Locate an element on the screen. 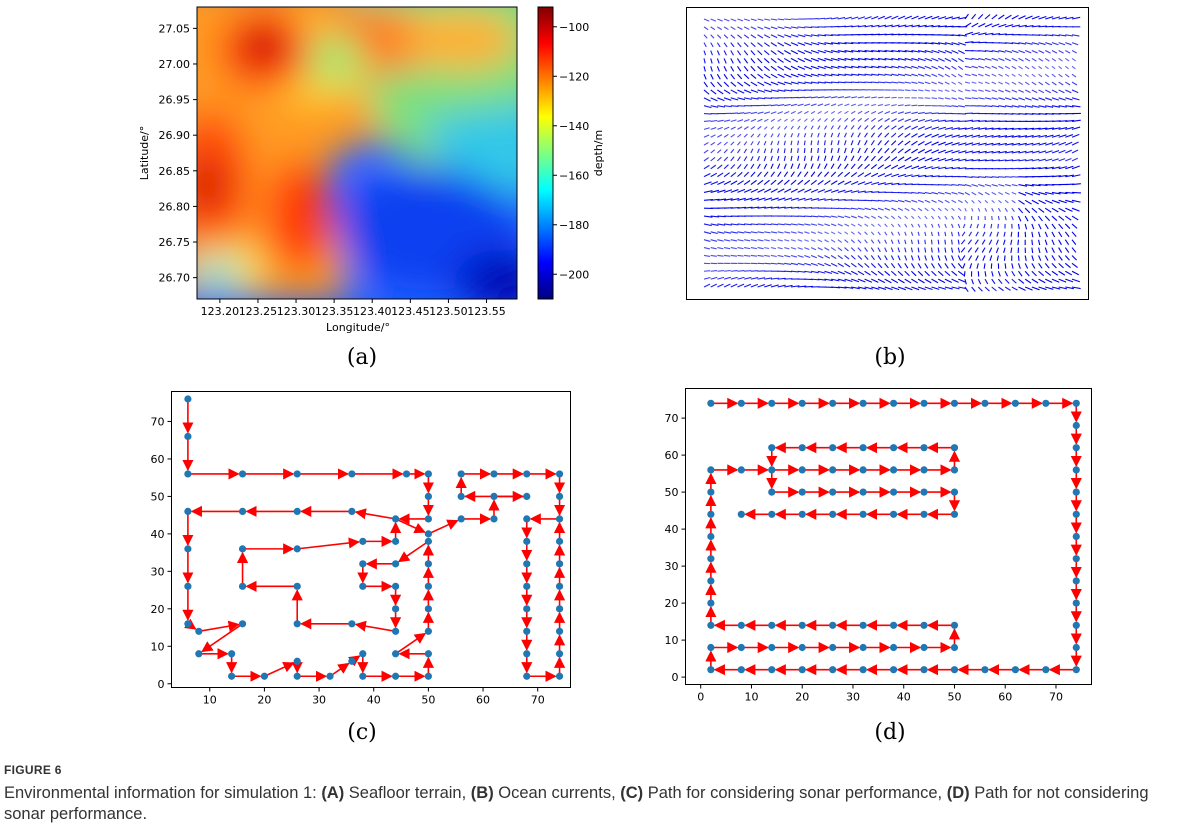 The width and height of the screenshot is (1192, 831). y-tick-label: 10 is located at coordinates (672, 640).